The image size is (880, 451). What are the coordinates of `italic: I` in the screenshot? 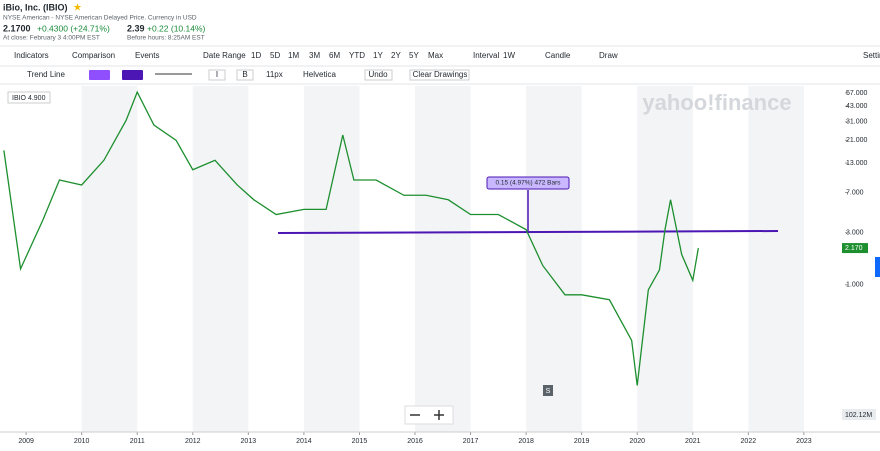 It's located at (217, 74).